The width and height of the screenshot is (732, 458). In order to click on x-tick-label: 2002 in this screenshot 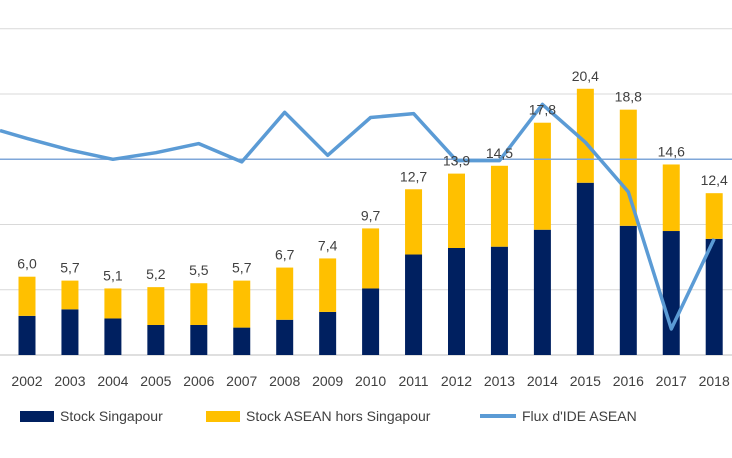, I will do `click(26, 381)`.